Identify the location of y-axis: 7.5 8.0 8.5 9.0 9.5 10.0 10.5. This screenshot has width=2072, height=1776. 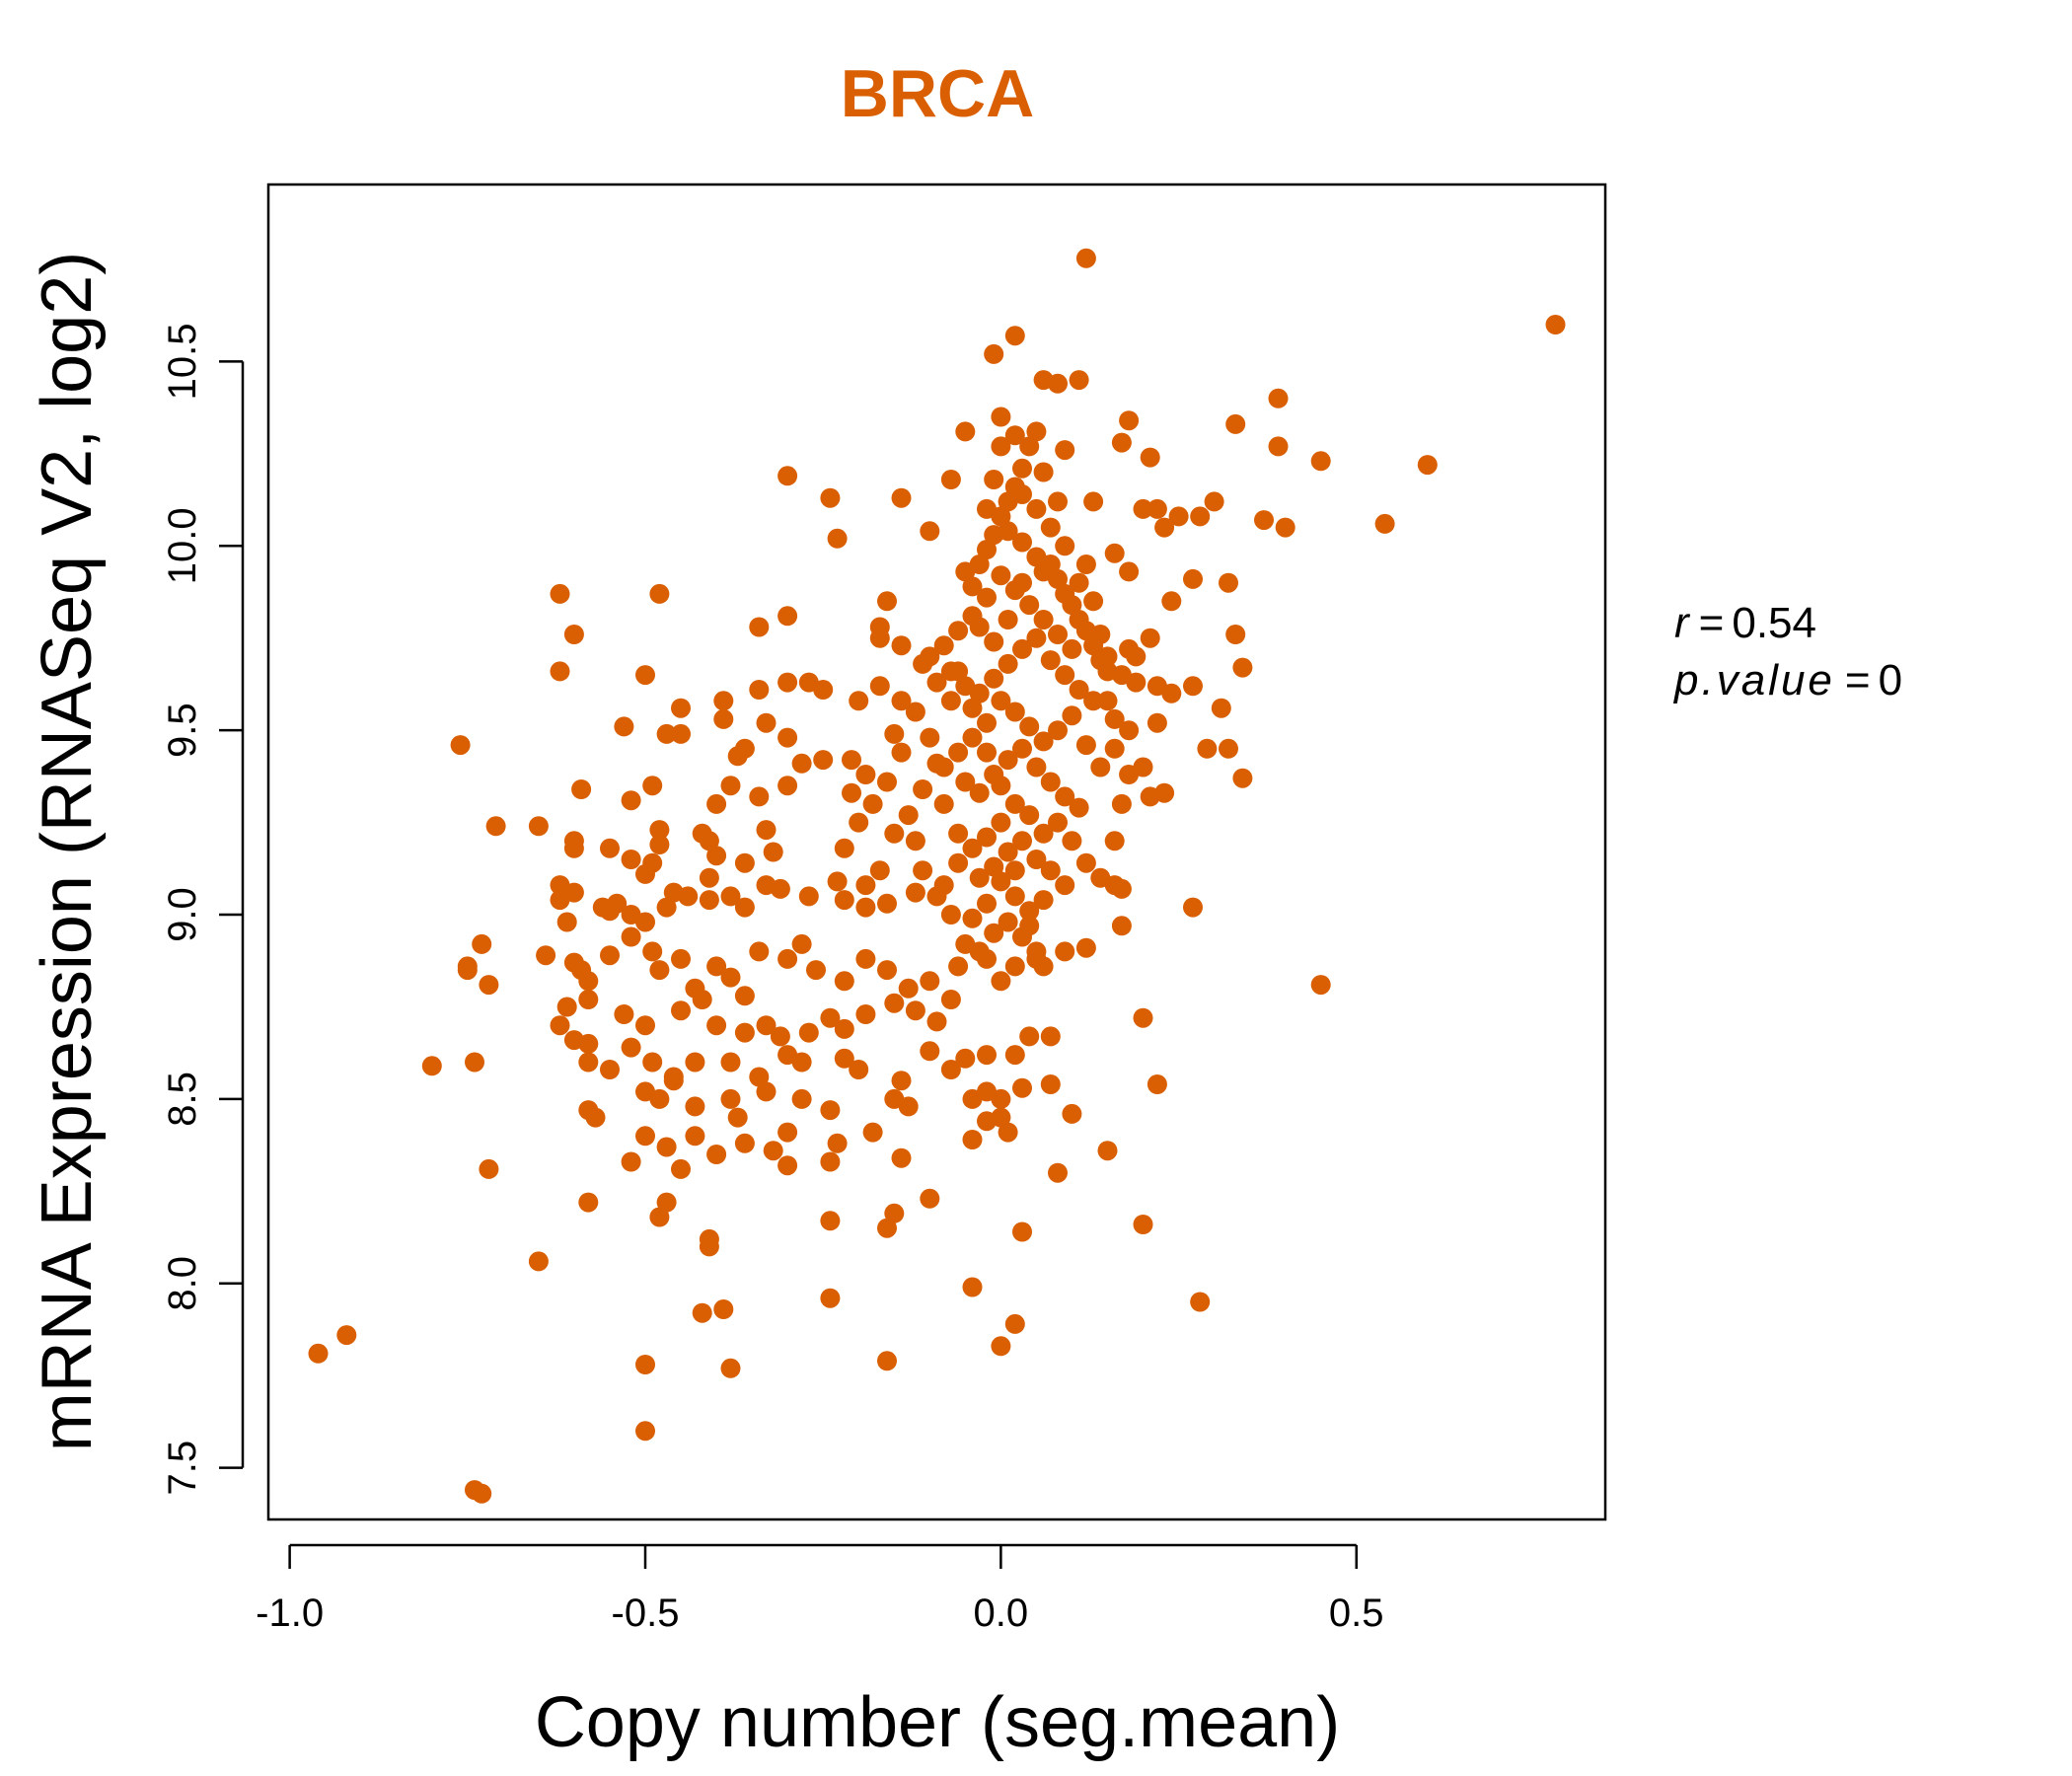
(203, 909).